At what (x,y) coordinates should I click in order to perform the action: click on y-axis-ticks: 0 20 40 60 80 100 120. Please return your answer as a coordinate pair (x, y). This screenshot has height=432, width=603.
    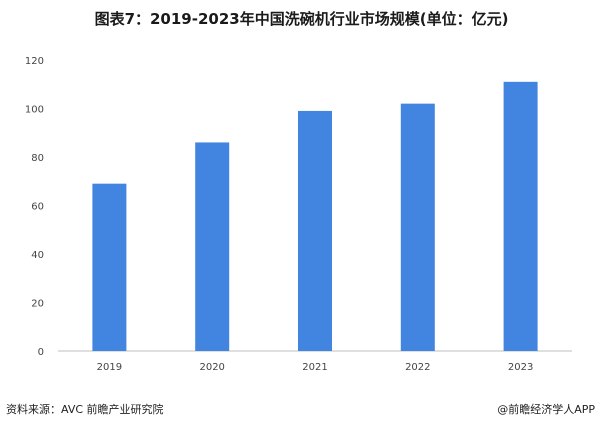
    Looking at the image, I should click on (34, 207).